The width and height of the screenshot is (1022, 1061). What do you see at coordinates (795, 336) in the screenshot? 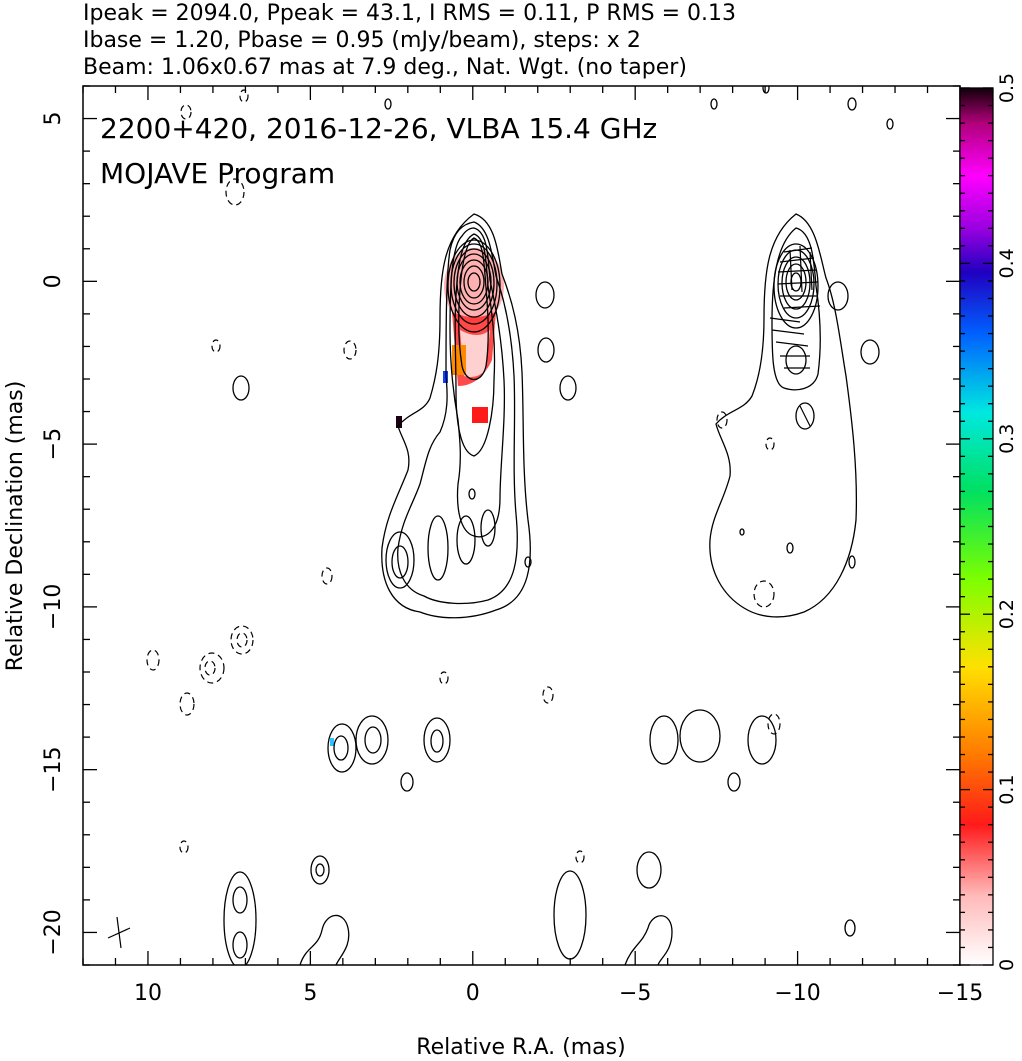
I see `polarization-vectors` at bounding box center [795, 336].